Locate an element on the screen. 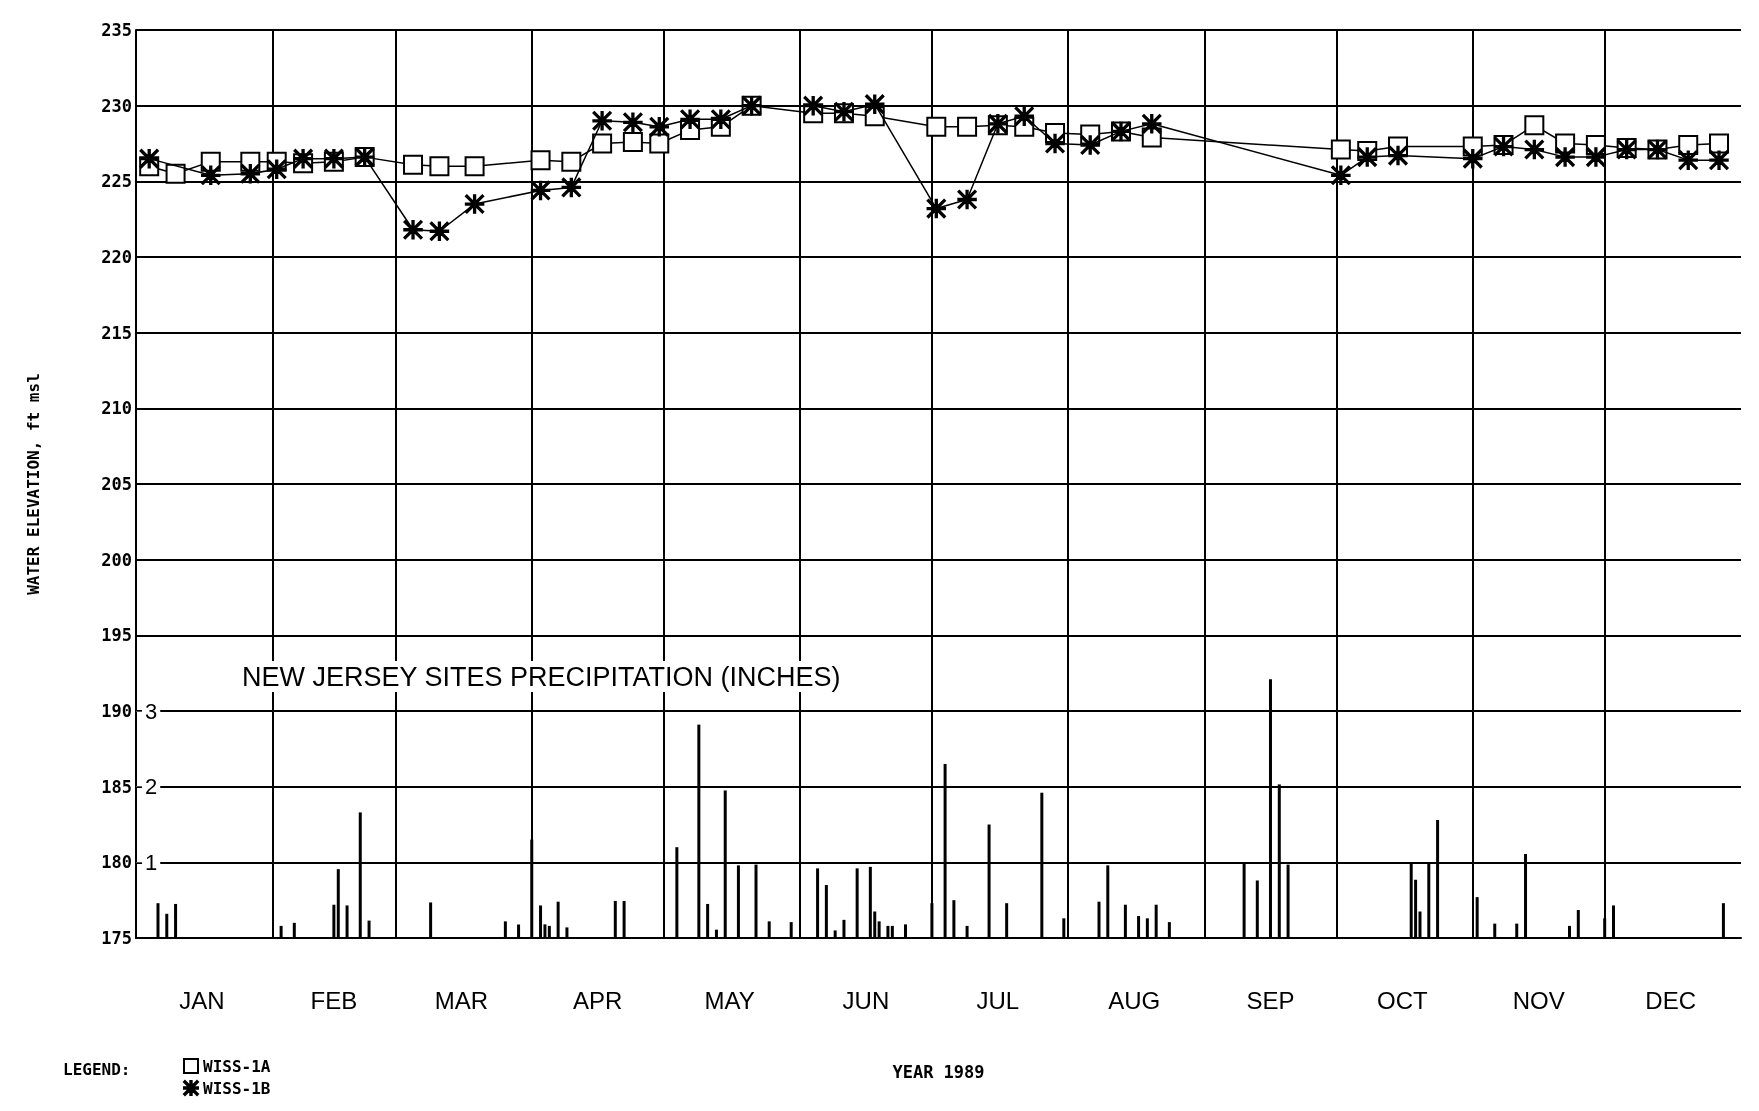  y-tick-label: 195 is located at coordinates (116, 635).